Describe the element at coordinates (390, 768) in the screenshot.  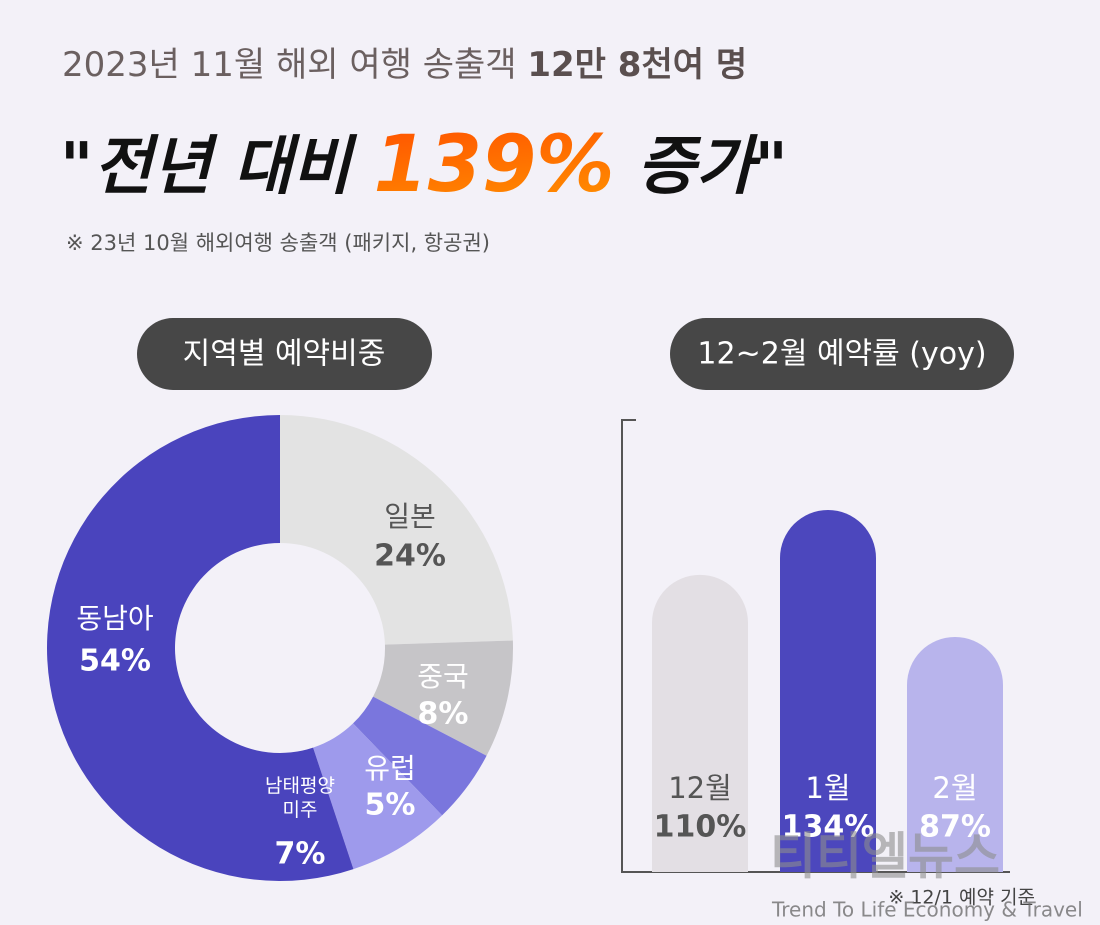
I see `slice-label: 유럽` at that location.